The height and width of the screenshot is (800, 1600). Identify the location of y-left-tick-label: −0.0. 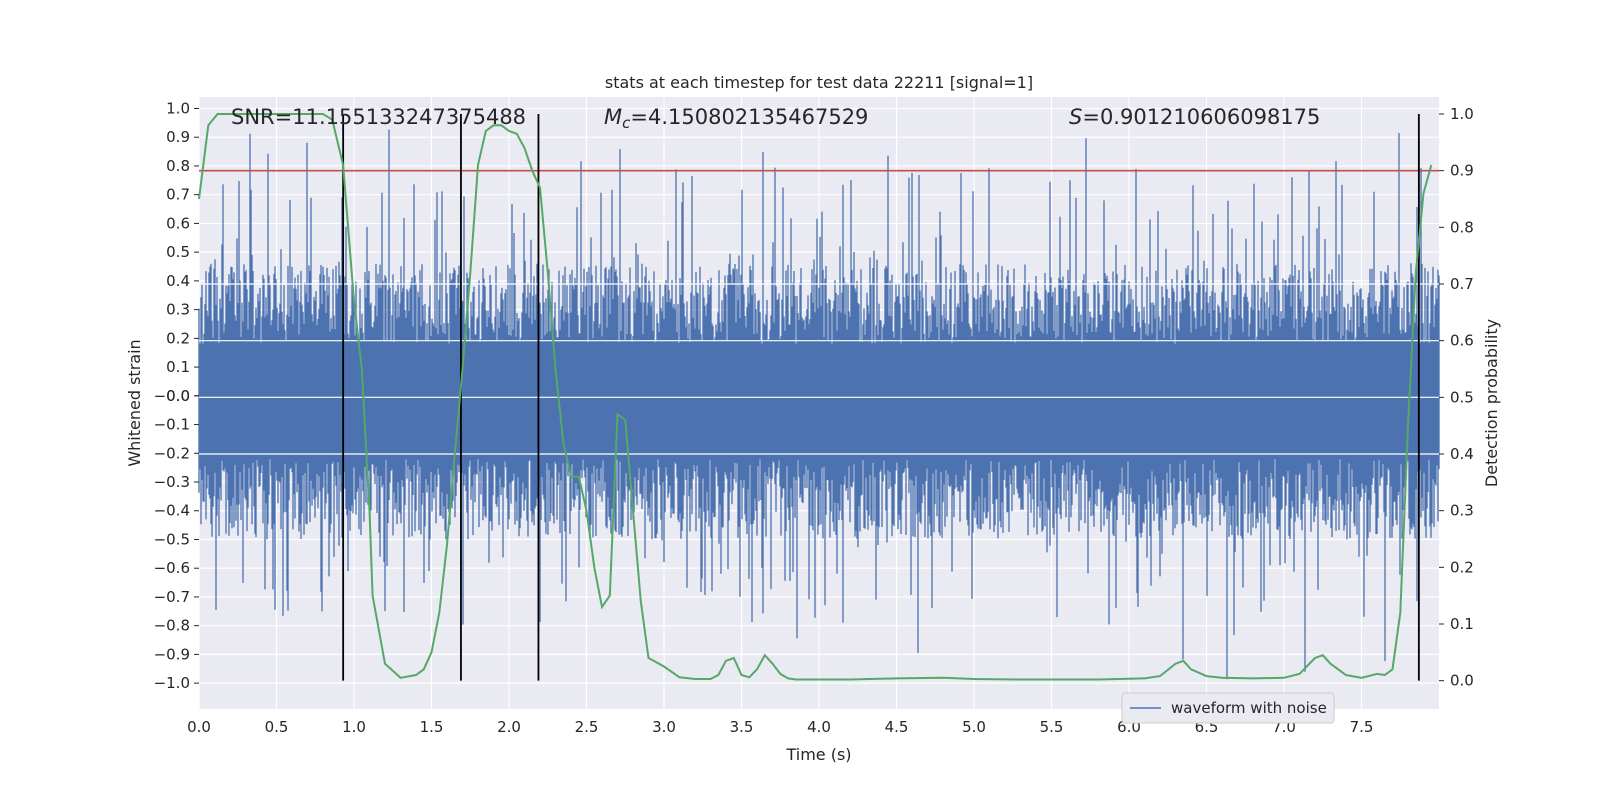
(172, 396).